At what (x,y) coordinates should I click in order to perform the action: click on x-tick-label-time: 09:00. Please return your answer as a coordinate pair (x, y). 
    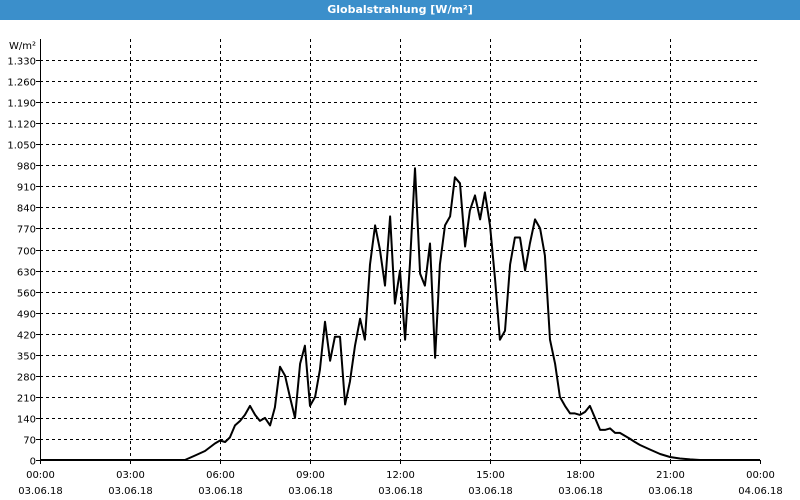
    Looking at the image, I should click on (310, 475).